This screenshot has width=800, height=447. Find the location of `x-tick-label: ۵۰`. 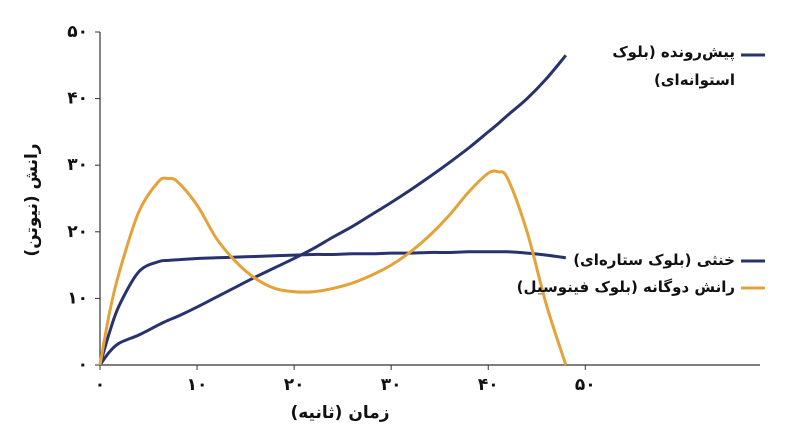

x-tick-label: ۵۰ is located at coordinates (585, 385).